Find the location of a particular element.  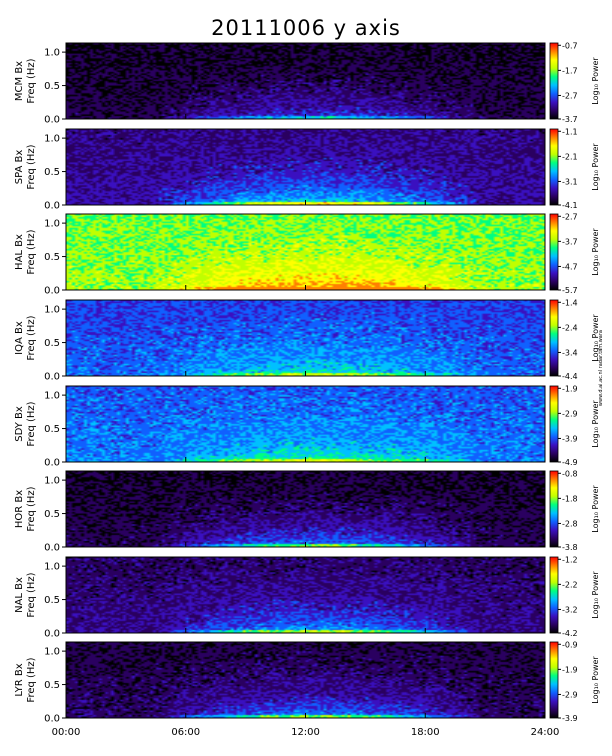

colorbar-tick-label: -2.8 is located at coordinates (570, 523).